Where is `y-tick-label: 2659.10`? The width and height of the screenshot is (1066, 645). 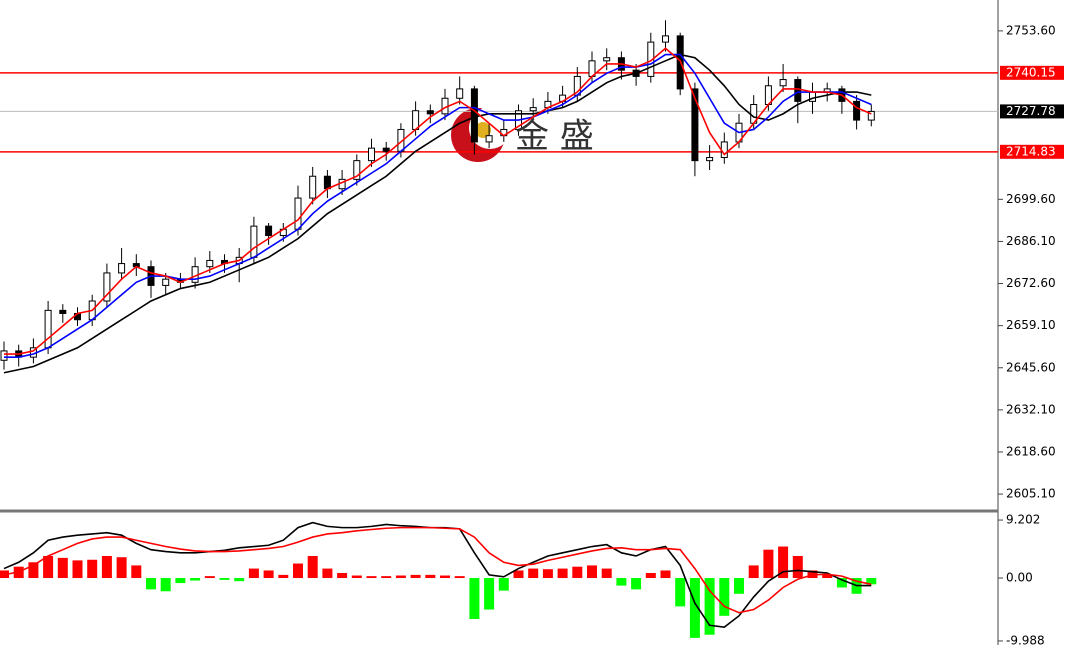
y-tick-label: 2659.10 is located at coordinates (1031, 325).